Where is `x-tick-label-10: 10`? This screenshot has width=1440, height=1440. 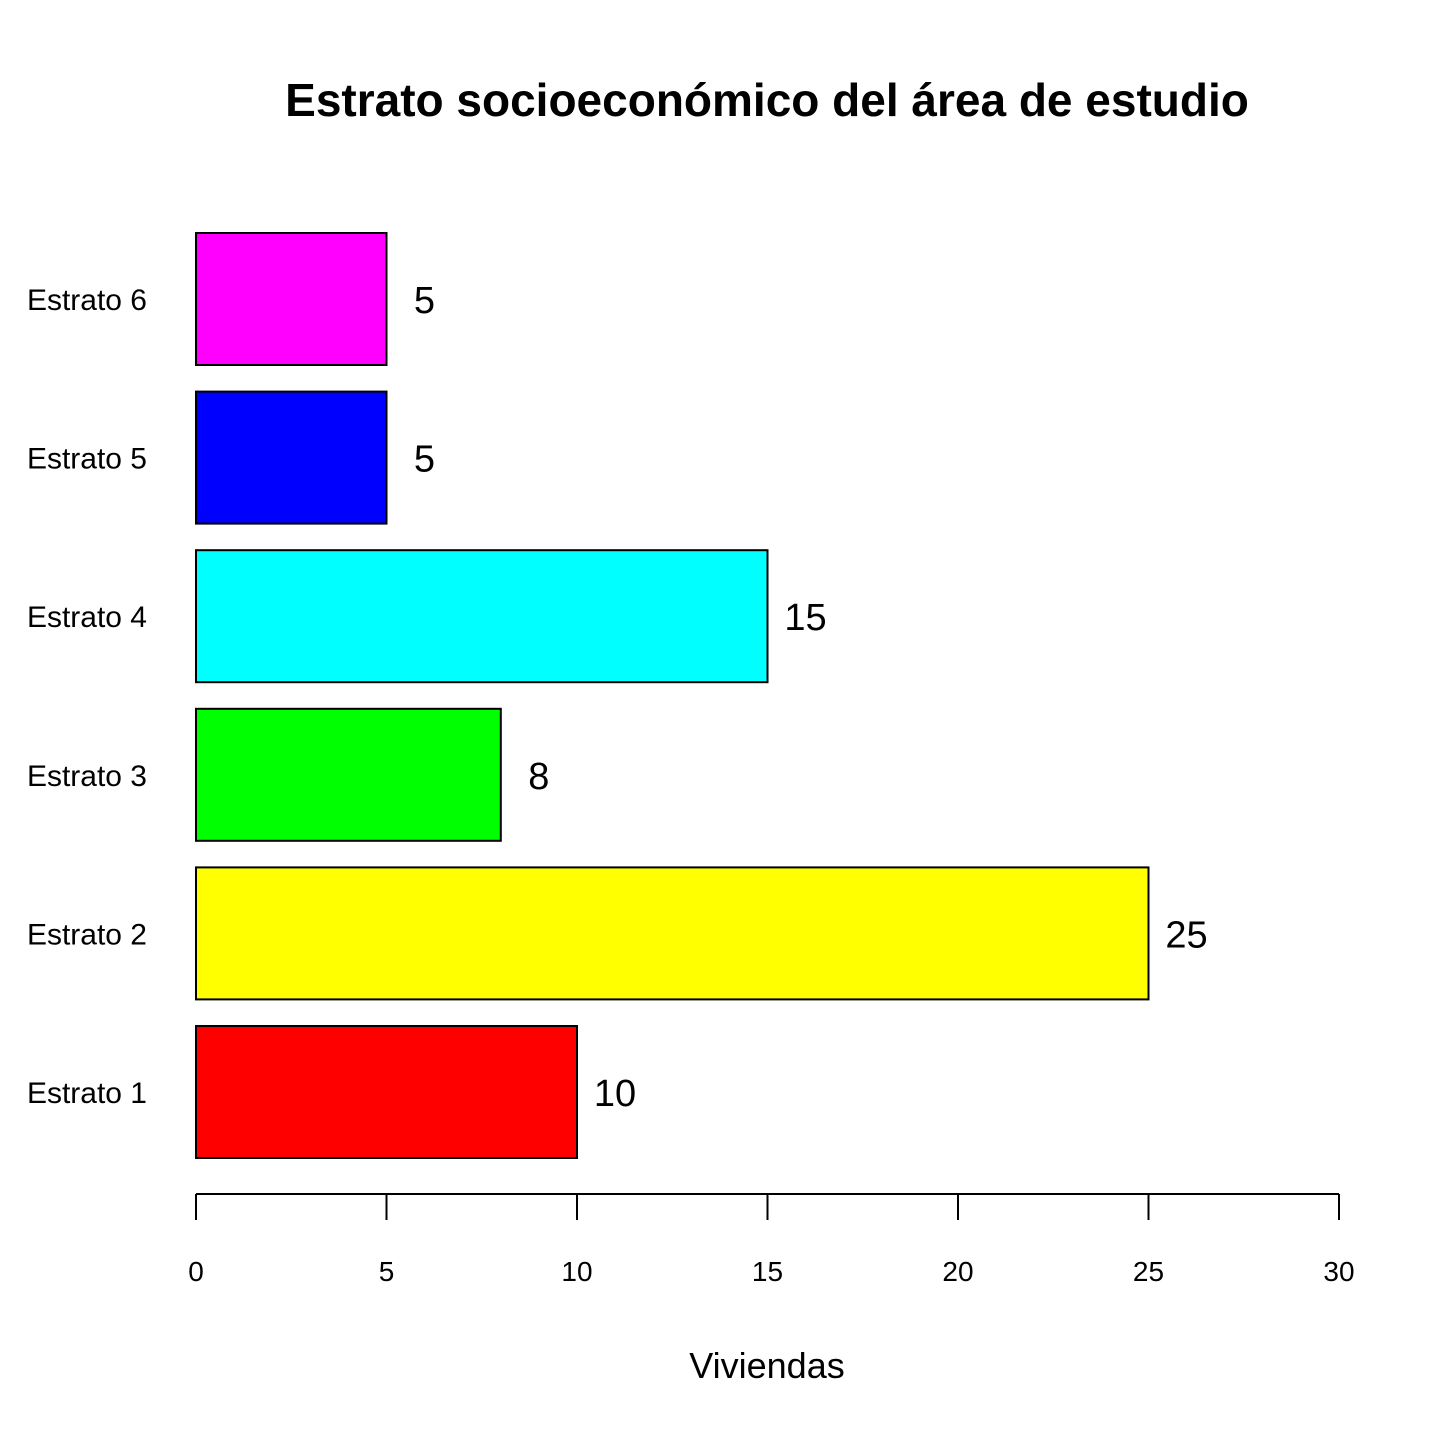
x-tick-label-10: 10 is located at coordinates (576, 1271).